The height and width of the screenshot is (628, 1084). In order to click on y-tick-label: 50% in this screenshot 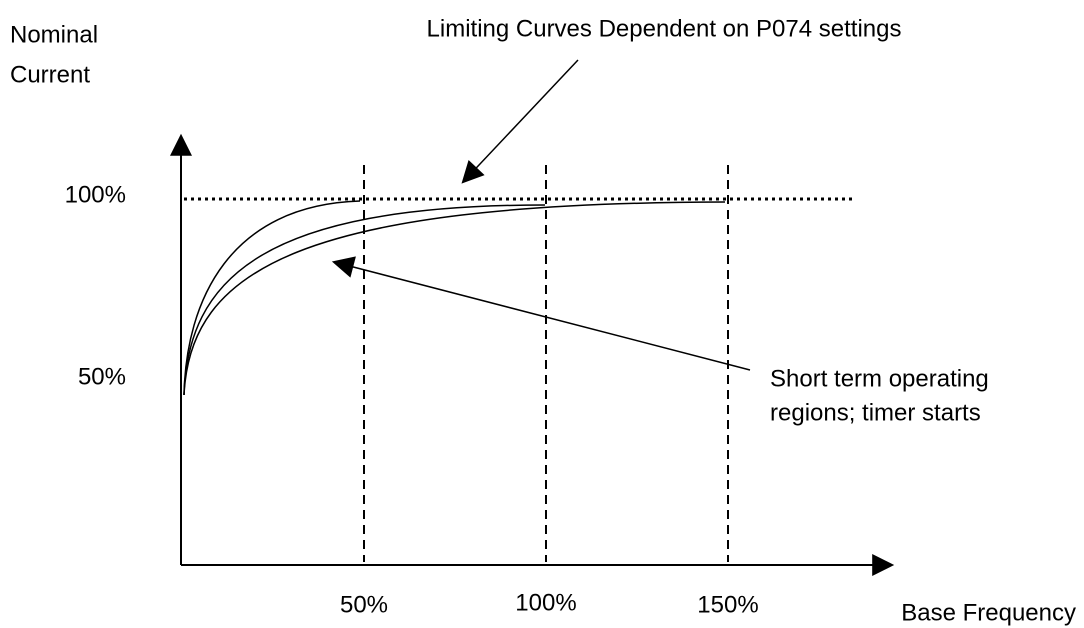, I will do `click(102, 376)`.